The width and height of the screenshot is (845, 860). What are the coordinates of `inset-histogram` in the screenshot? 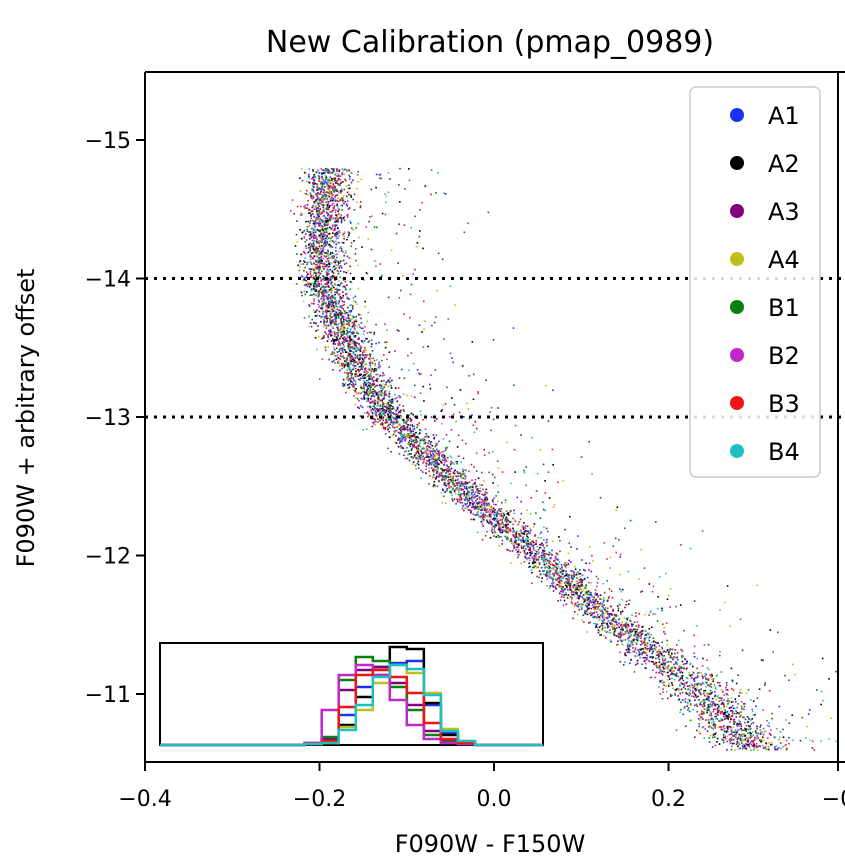 It's located at (351, 694).